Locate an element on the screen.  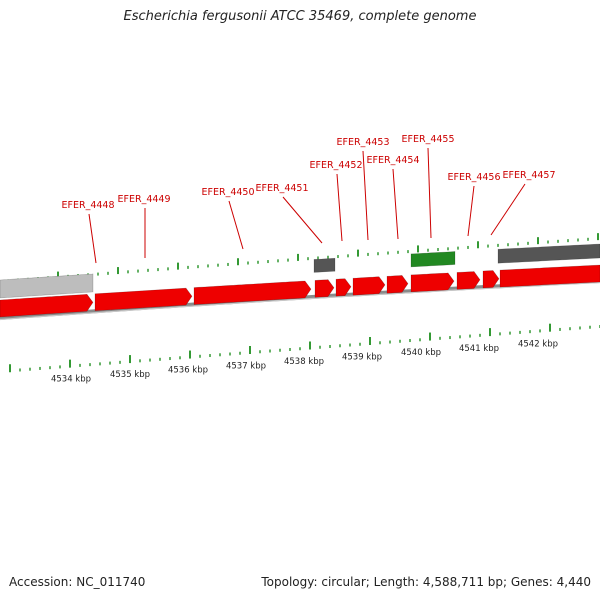
gene-label: EFER_4450 is located at coordinates (228, 192).